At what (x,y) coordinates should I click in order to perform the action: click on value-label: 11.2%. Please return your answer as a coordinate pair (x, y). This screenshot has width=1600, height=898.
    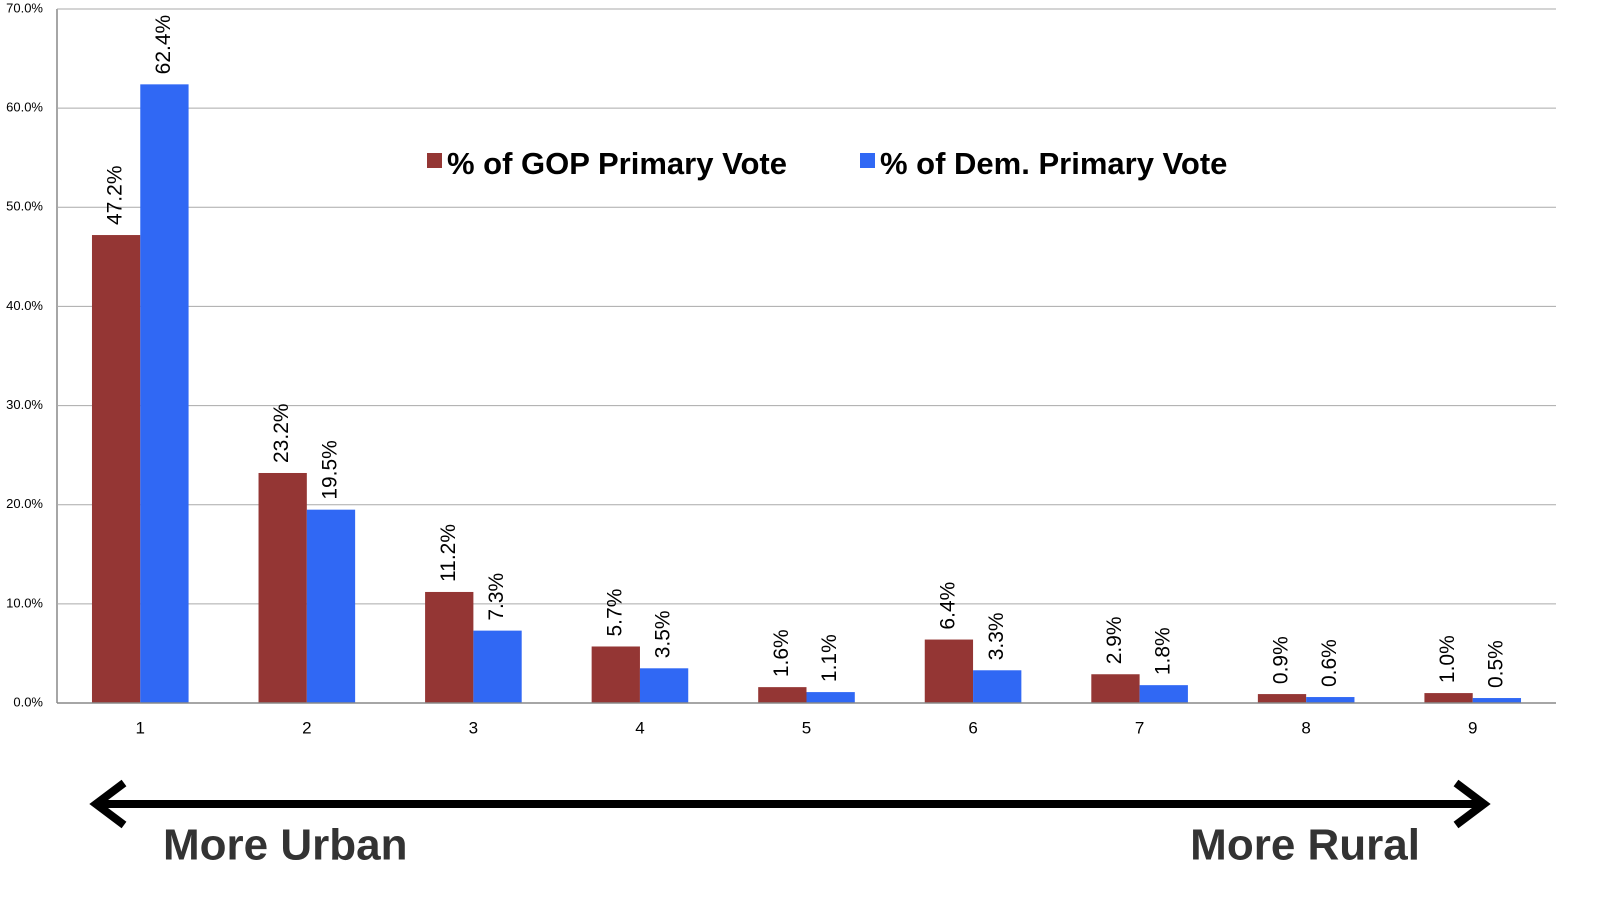
    Looking at the image, I should click on (448, 553).